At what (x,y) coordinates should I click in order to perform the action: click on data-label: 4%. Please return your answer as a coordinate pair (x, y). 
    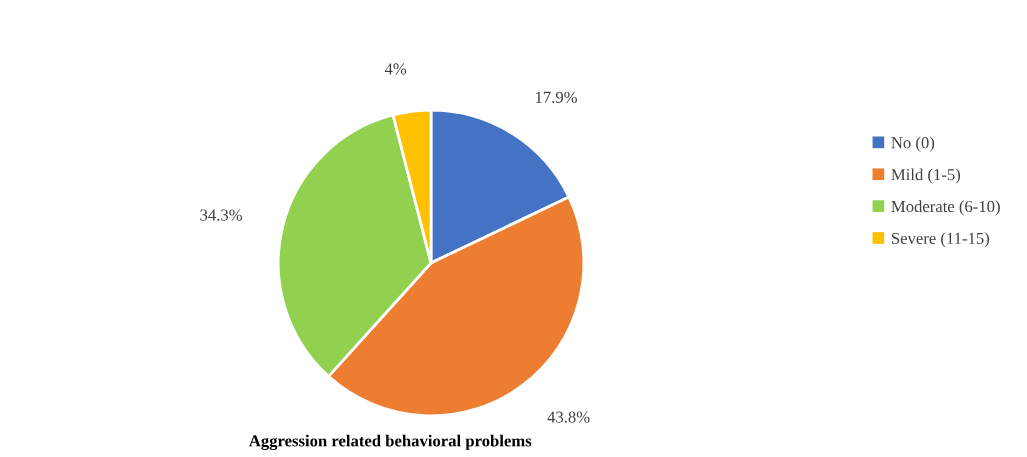
    Looking at the image, I should click on (395, 69).